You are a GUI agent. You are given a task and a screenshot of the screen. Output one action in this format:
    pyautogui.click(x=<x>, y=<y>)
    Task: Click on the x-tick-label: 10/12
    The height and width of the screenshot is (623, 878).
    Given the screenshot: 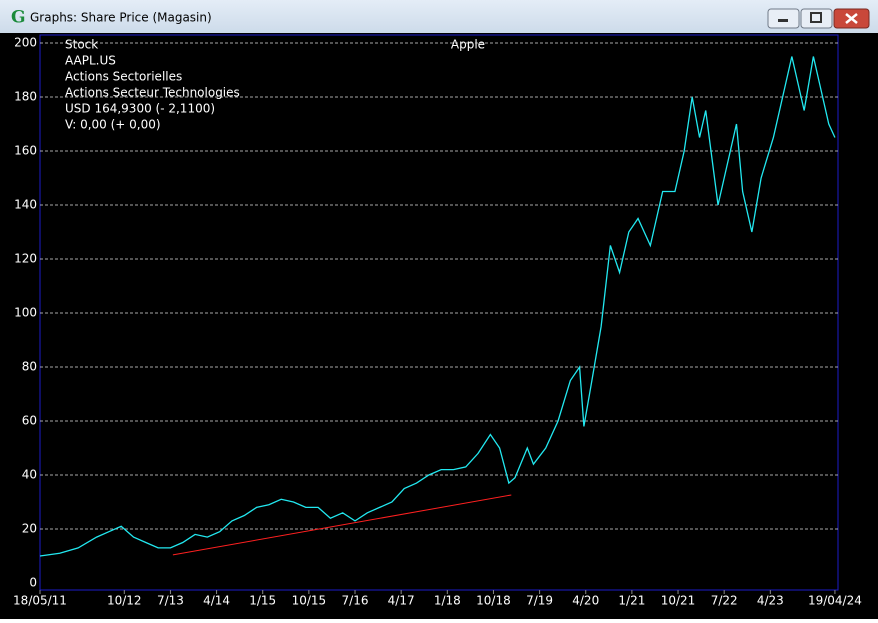 What is the action you would take?
    pyautogui.click(x=124, y=601)
    